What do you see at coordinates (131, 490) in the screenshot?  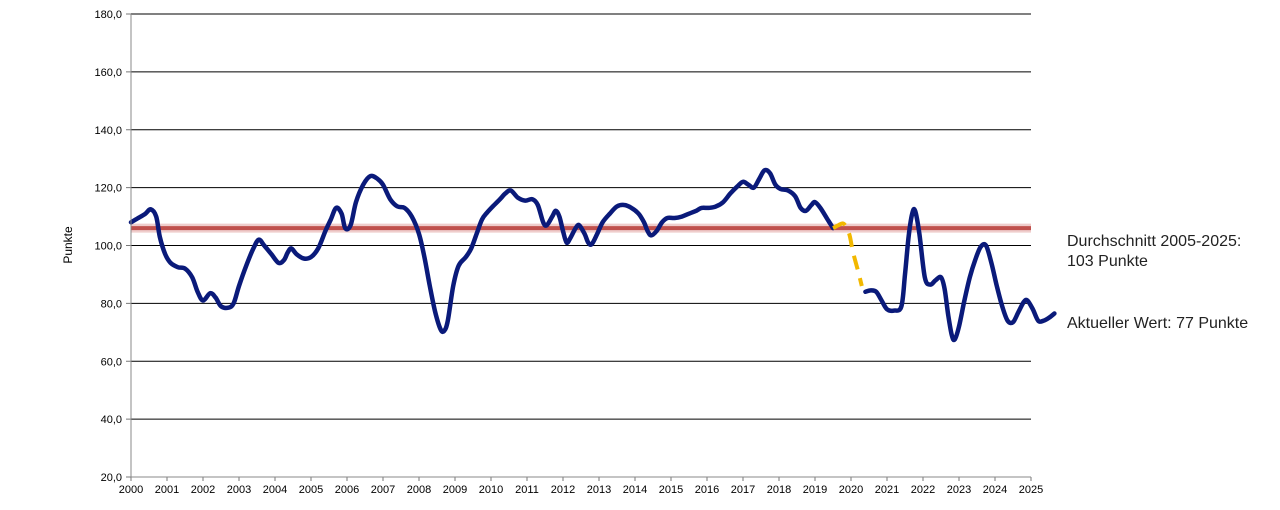 I see `x-tick-label: 2000` at bounding box center [131, 490].